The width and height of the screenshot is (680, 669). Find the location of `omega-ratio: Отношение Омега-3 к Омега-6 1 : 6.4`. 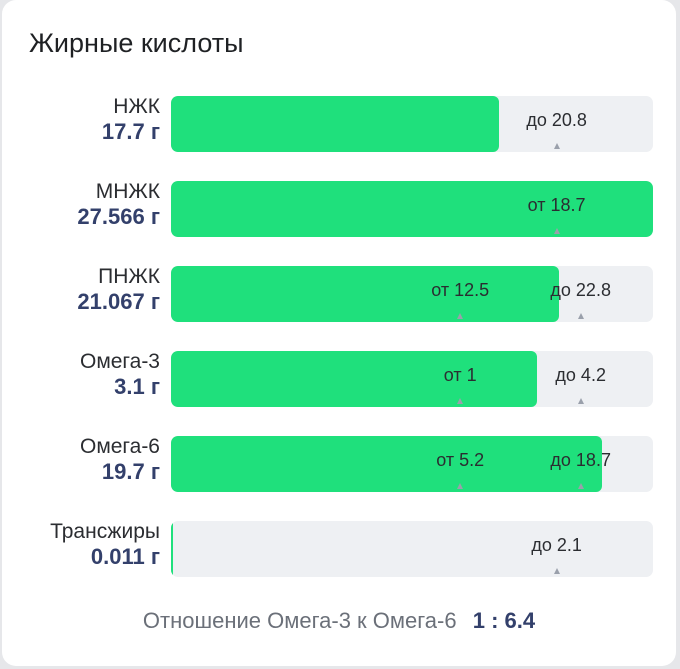

omega-ratio: Отношение Омега-3 к Омега-6 1 : 6.4 is located at coordinates (339, 621).